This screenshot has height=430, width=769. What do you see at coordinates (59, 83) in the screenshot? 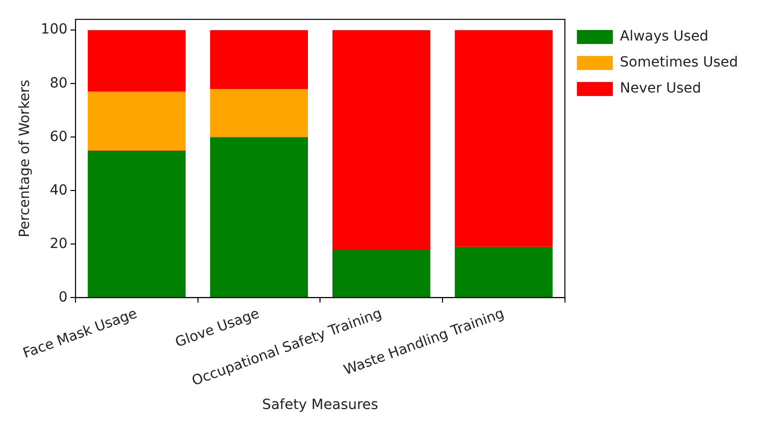
I see `y-tick-label: 80` at bounding box center [59, 83].